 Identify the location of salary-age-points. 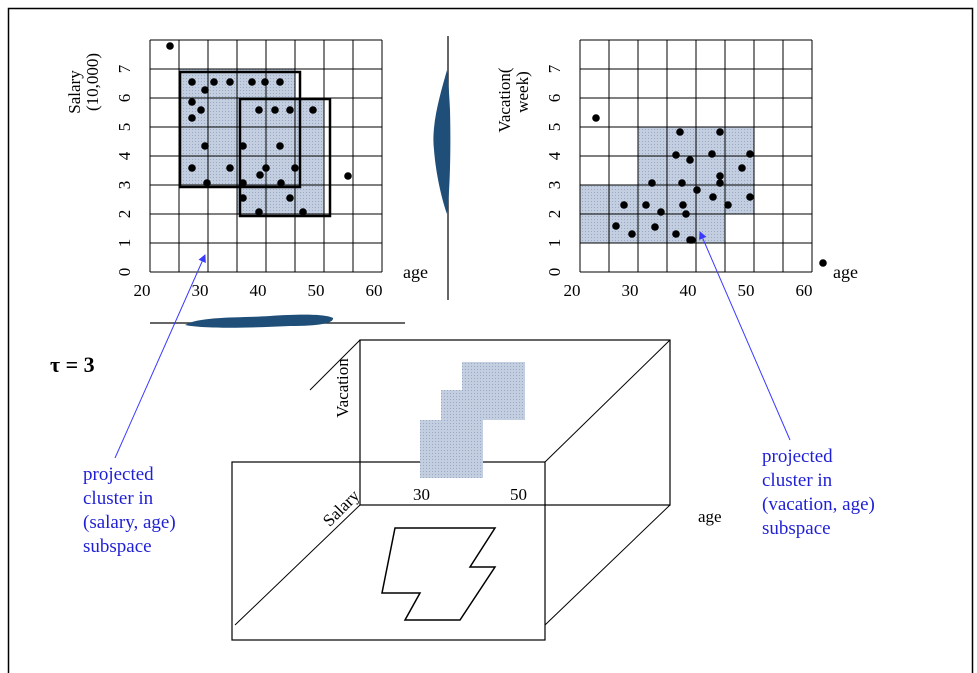
(259, 129).